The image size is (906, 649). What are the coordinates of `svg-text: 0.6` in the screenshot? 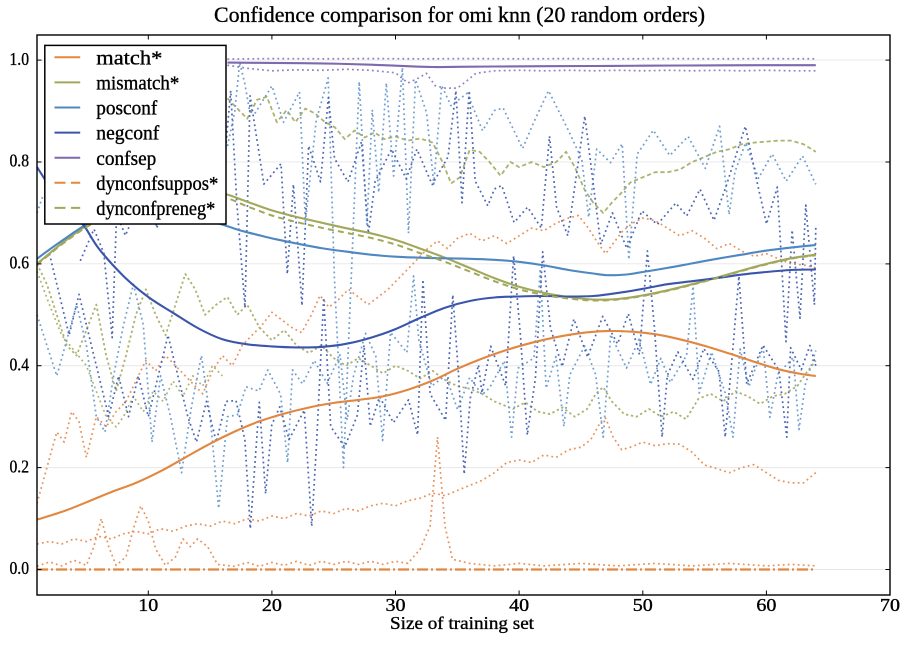 It's located at (20, 263).